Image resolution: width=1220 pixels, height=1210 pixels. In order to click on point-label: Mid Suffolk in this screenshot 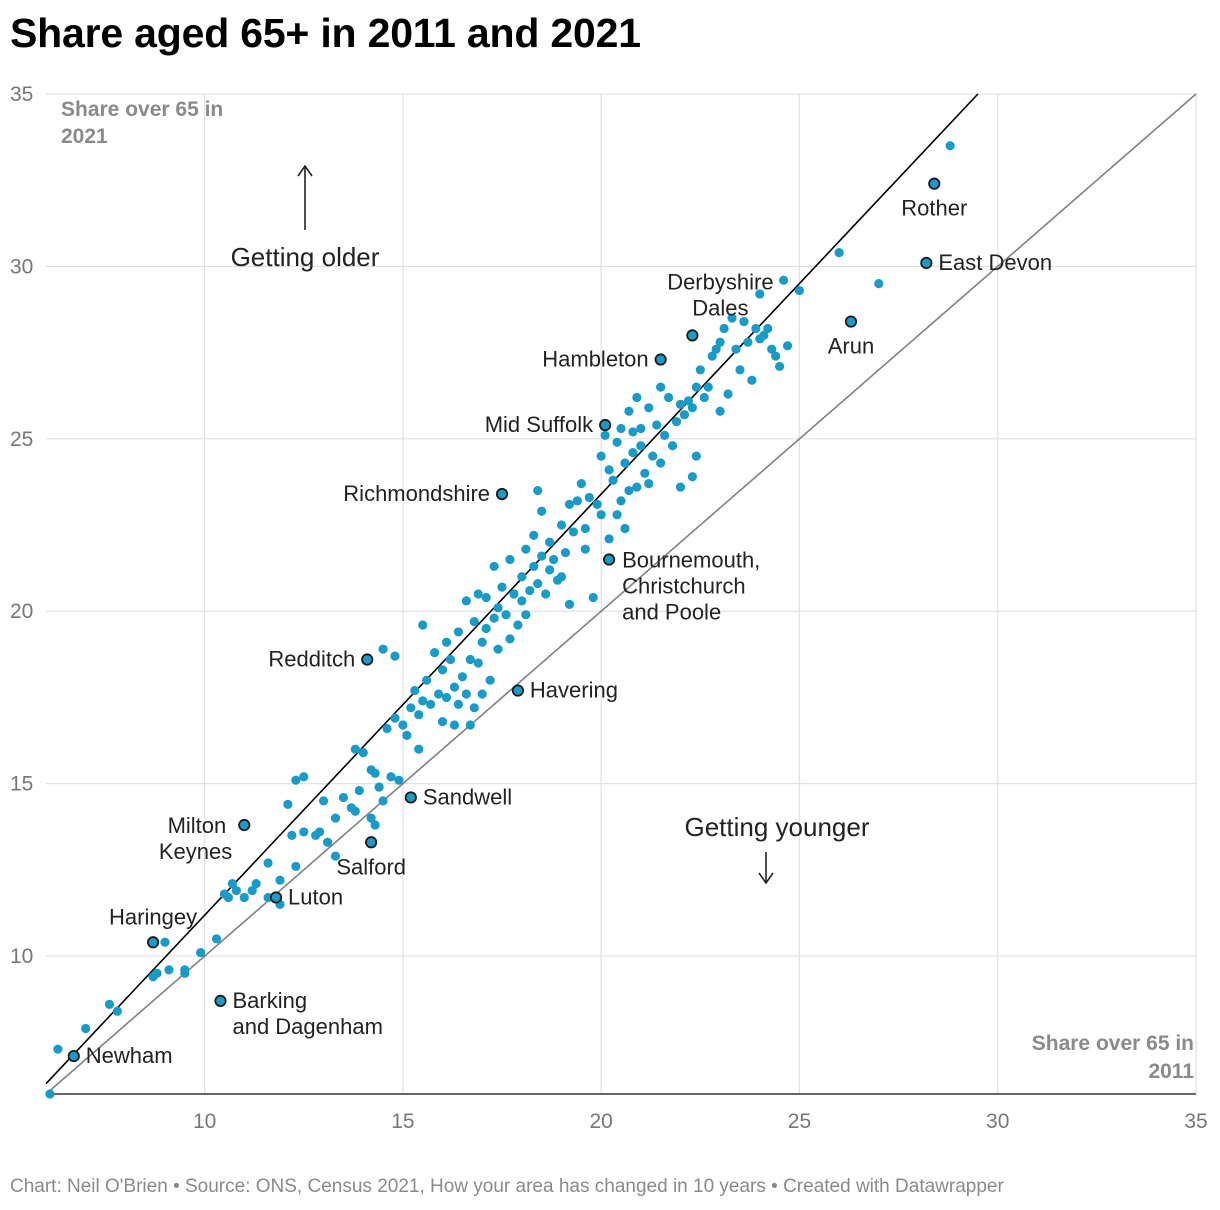, I will do `click(539, 424)`.